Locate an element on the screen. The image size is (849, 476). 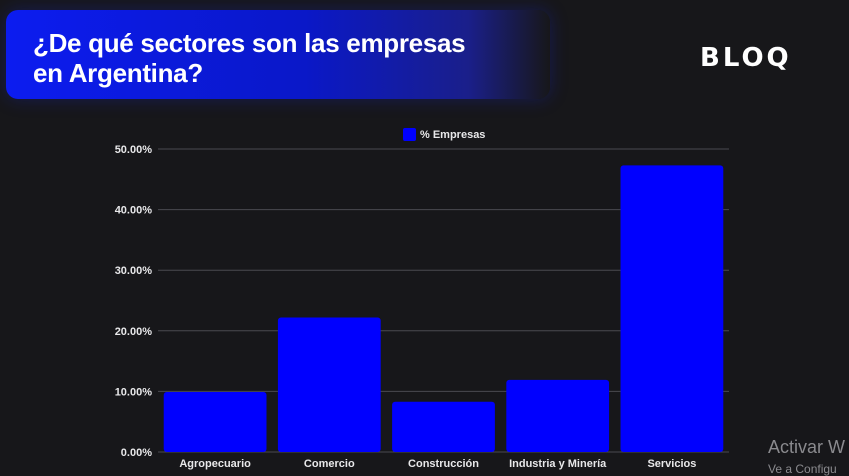
title-banner is located at coordinates (278, 54).